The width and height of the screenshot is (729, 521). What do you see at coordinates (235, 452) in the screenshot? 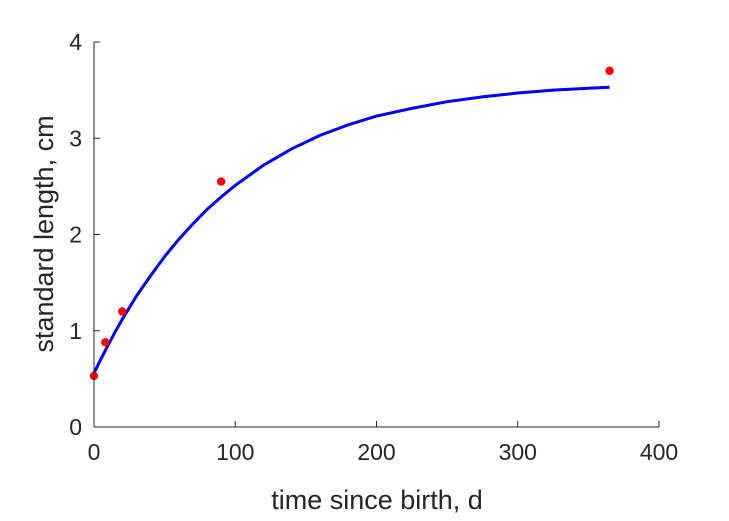
I see `x-tick-label: 100` at bounding box center [235, 452].